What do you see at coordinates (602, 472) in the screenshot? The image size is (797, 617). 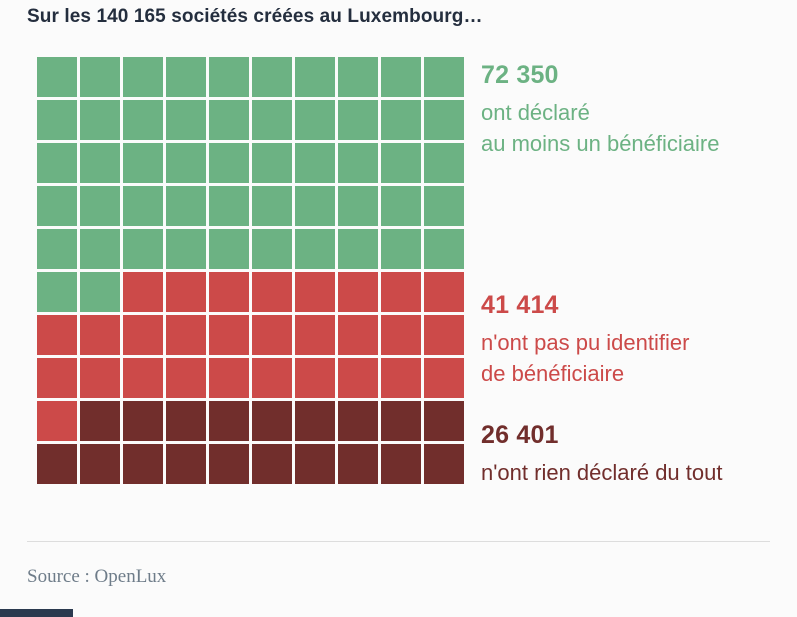 I see `stat-undeclared-label-line1: n'ont rien déclaré du tout` at bounding box center [602, 472].